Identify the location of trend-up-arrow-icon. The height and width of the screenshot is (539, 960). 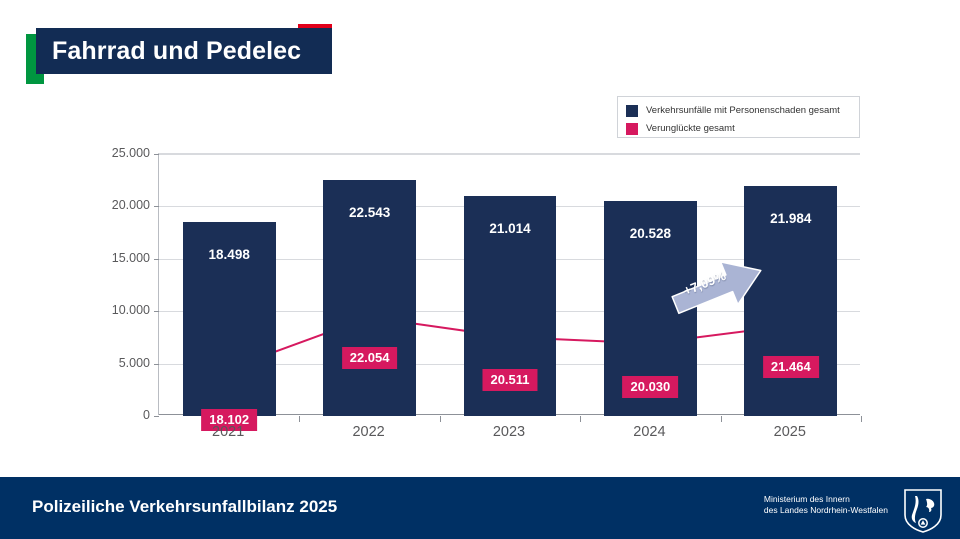
(716, 288).